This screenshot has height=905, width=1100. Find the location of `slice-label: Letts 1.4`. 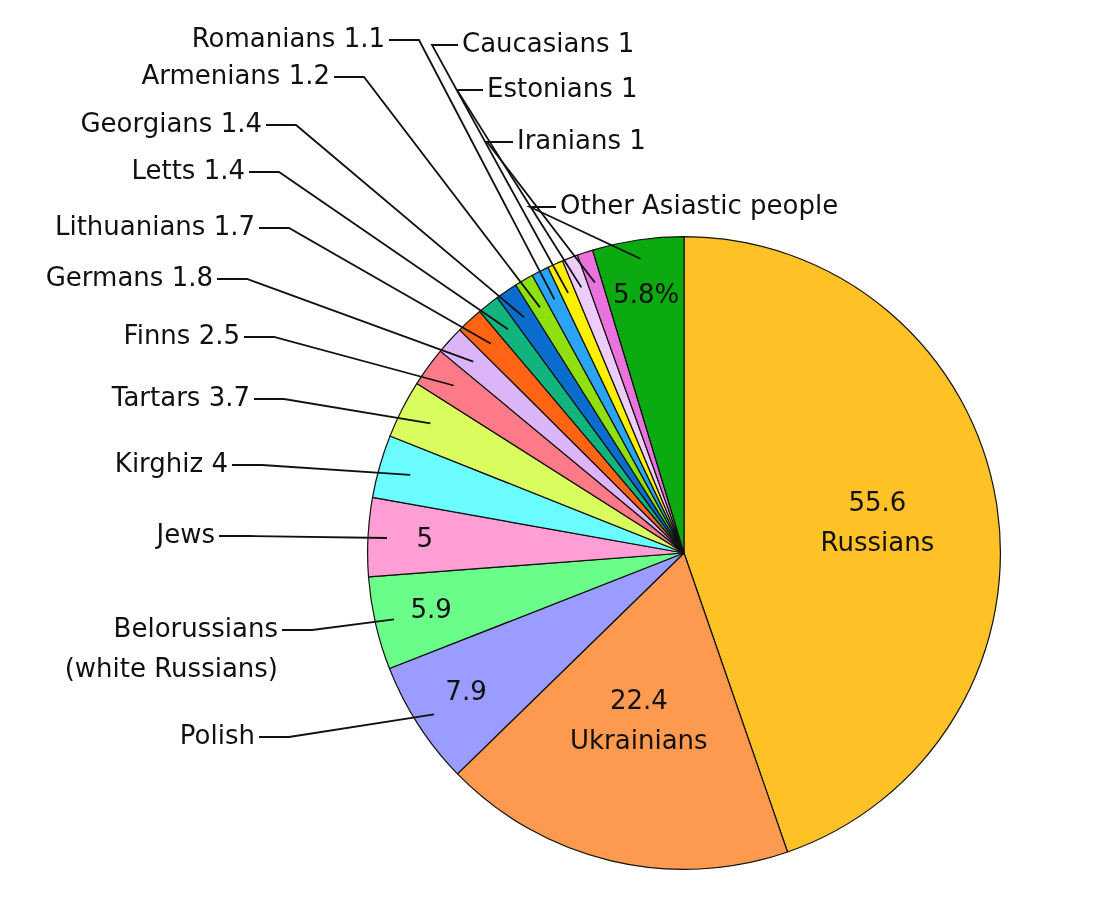

slice-label: Letts 1.4 is located at coordinates (188, 169).